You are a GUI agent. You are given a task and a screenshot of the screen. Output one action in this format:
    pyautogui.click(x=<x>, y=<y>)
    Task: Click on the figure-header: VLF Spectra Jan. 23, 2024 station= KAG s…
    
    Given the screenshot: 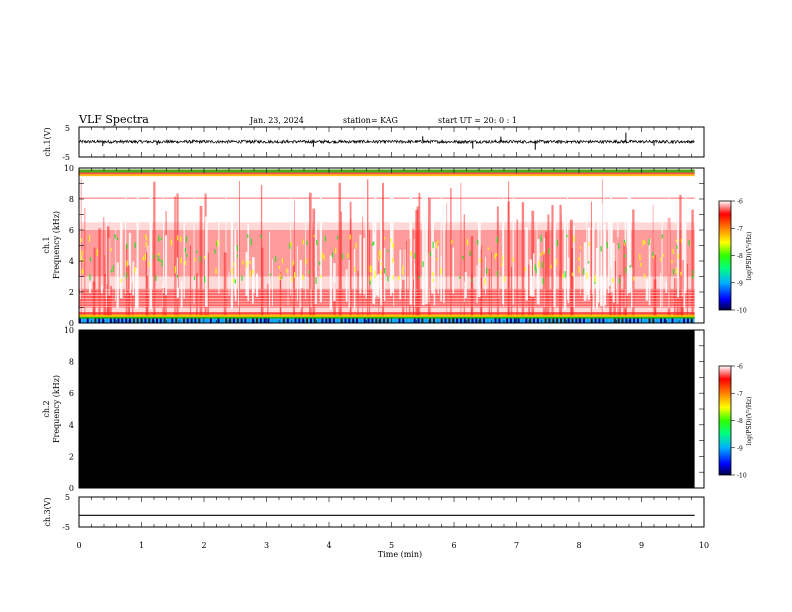 What is the action you would take?
    pyautogui.click(x=297, y=119)
    